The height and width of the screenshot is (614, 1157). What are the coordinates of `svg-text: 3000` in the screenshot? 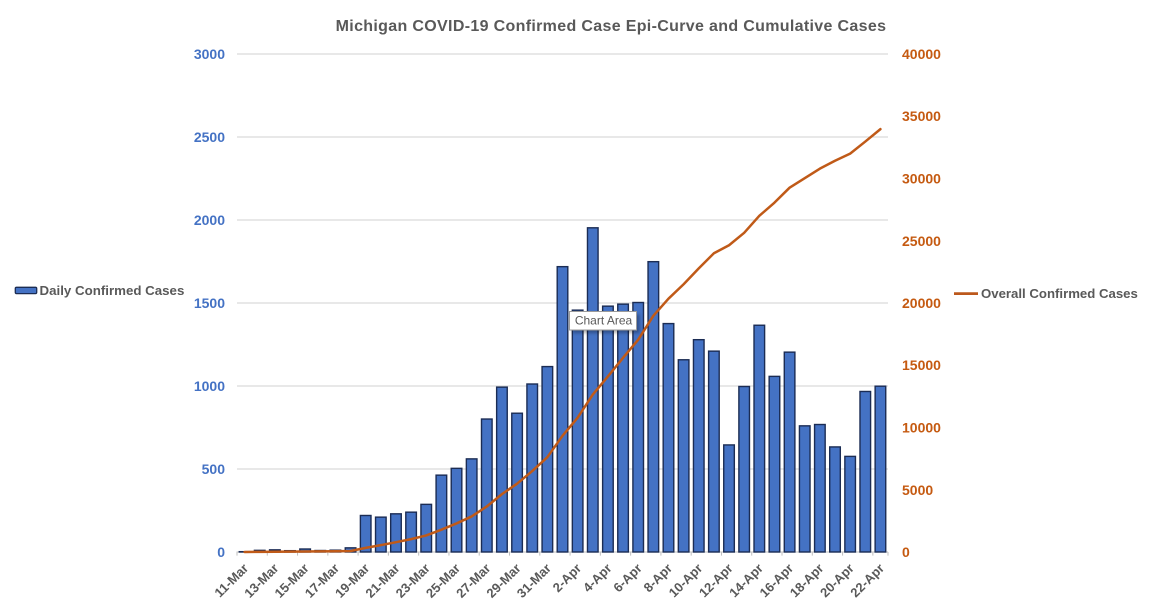 It's located at (209, 54).